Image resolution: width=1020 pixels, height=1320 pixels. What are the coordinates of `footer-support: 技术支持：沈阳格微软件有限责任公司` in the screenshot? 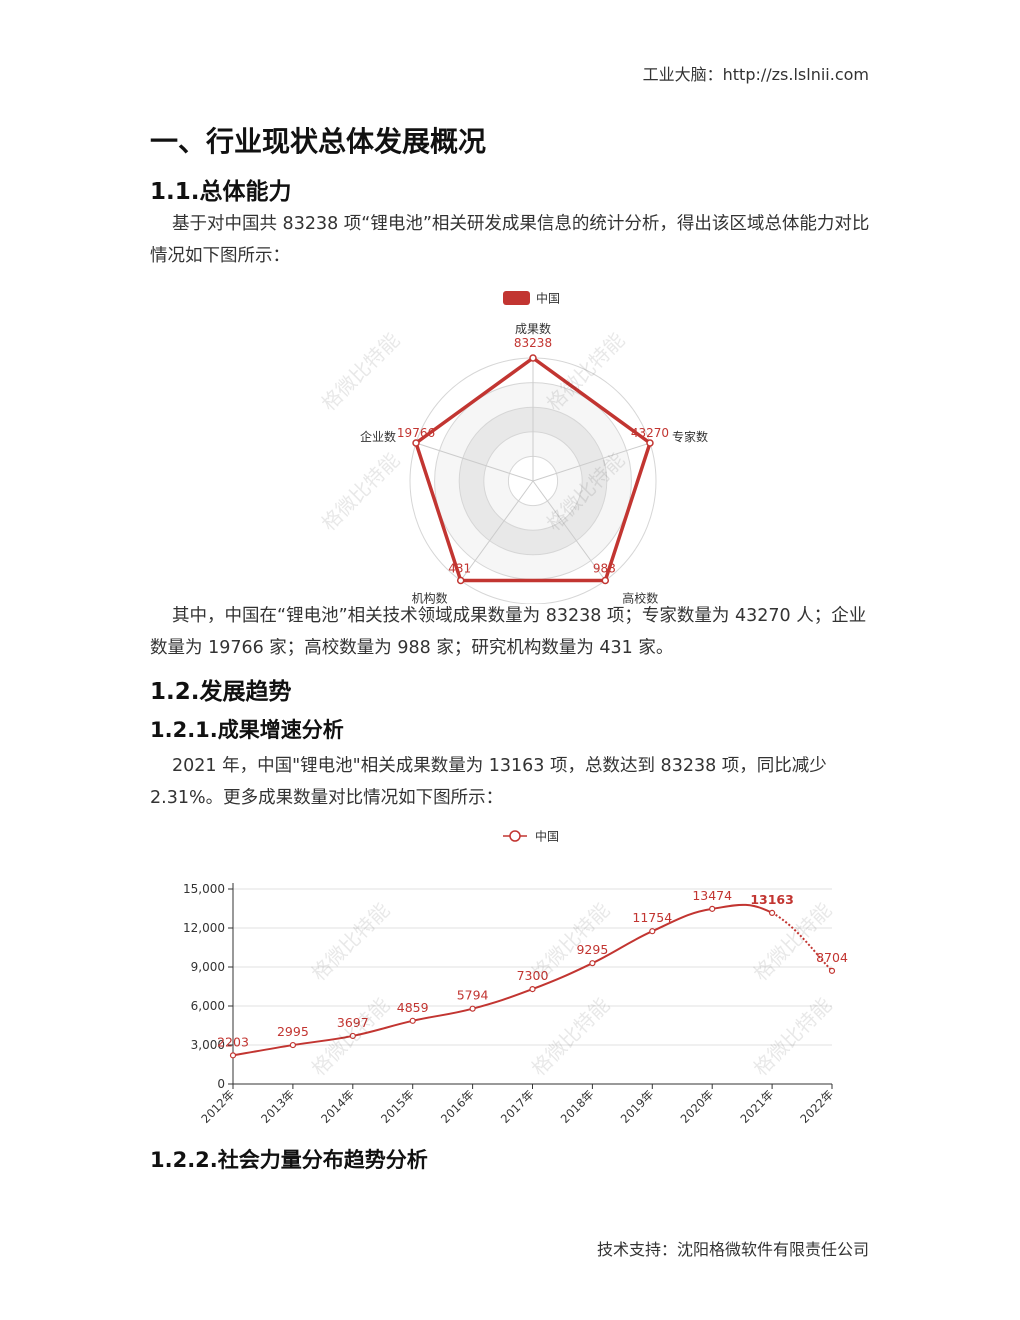 It's located at (732, 1249).